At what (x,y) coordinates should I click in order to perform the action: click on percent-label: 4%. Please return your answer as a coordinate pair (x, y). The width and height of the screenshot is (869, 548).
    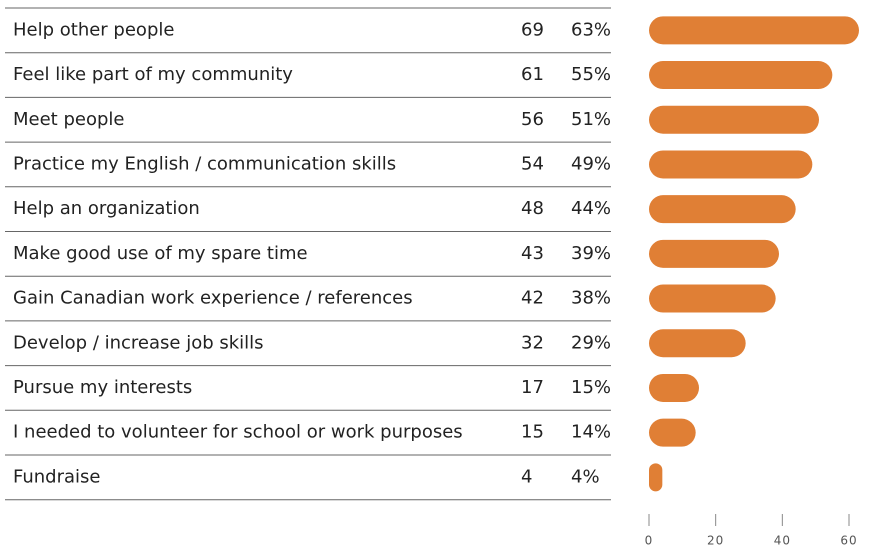
    Looking at the image, I should click on (585, 476).